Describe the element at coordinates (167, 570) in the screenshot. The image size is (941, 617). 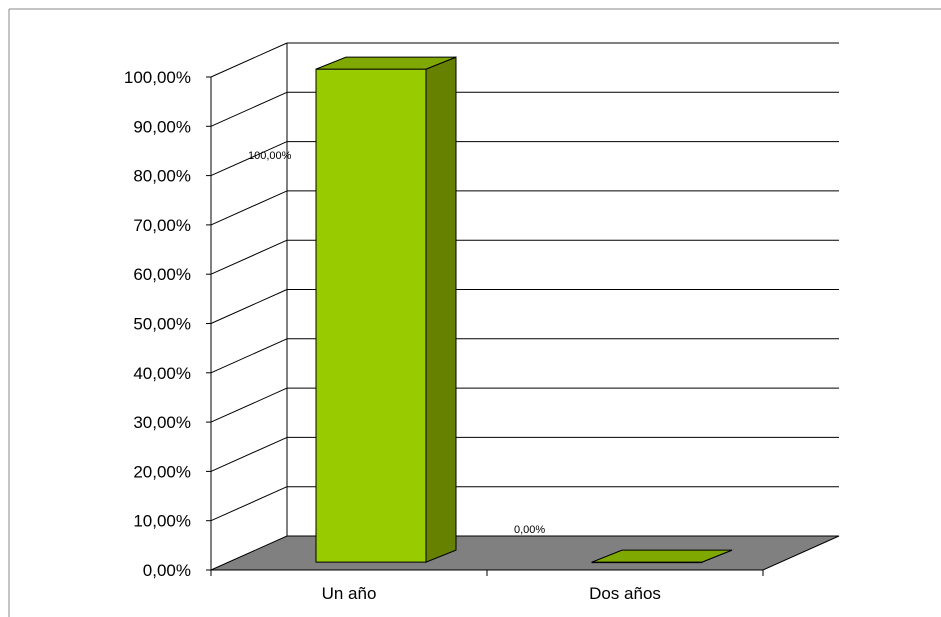
I see `y-tick-label: 0,00%` at that location.